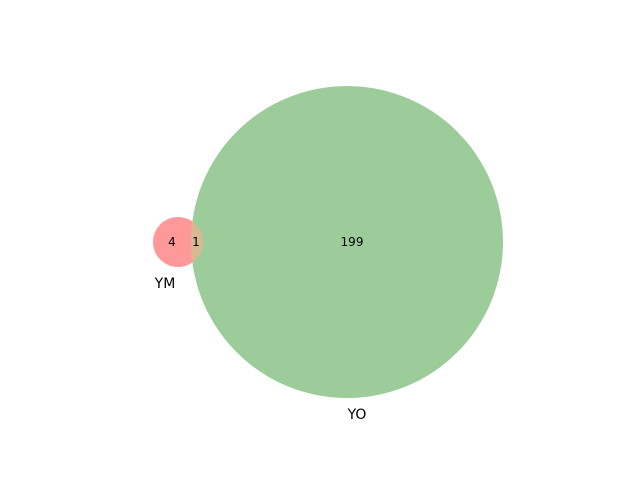  I want to click on set-circle-ym, so click(178, 242).